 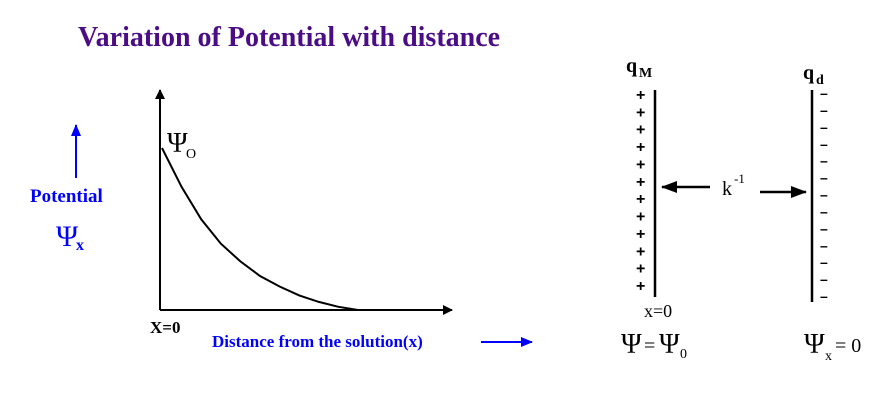 What do you see at coordinates (848, 346) in the screenshot?
I see `right-eq-equals-zero: = 0` at bounding box center [848, 346].